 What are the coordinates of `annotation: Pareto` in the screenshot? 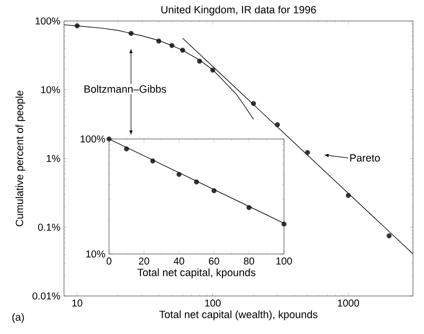 It's located at (365, 158).